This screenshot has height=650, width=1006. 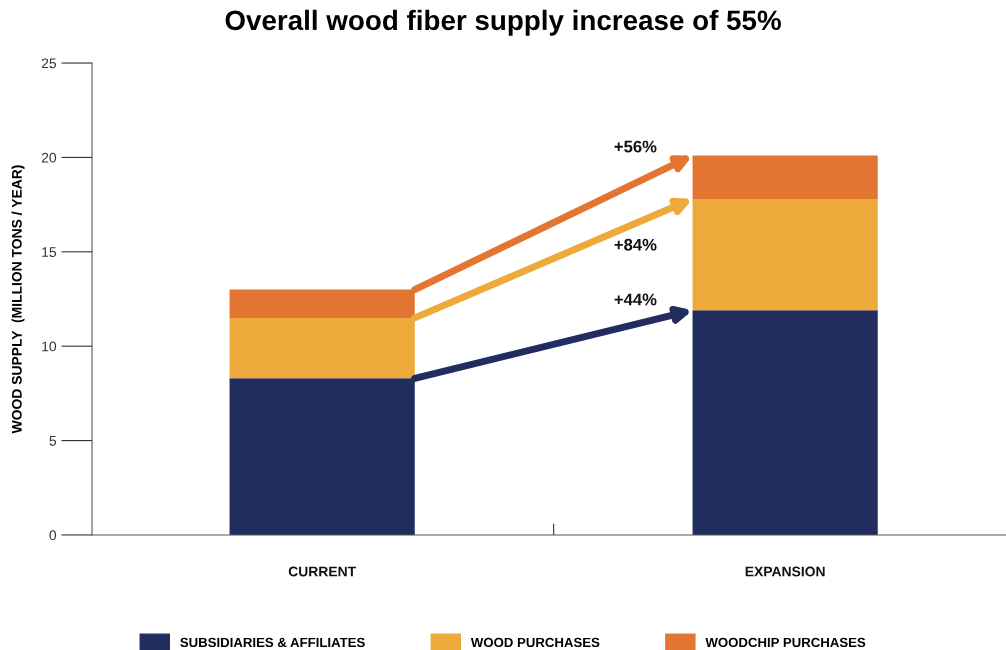 I want to click on x-tick-label: EXPANSION, so click(x=785, y=571).